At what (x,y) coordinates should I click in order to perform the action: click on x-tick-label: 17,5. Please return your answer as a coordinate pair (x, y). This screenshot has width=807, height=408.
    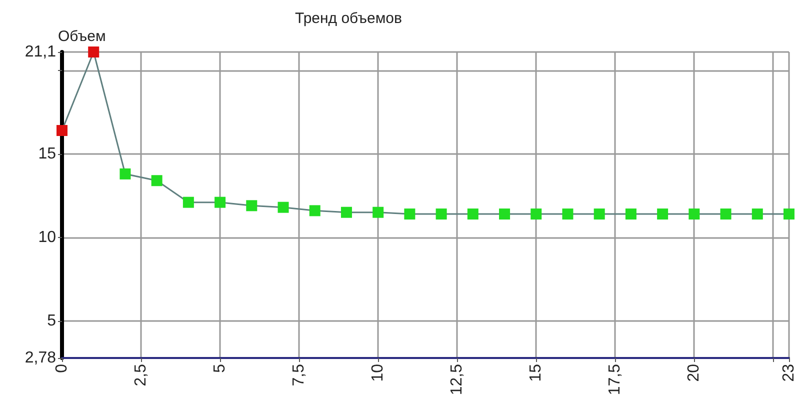
    Looking at the image, I should click on (615, 380).